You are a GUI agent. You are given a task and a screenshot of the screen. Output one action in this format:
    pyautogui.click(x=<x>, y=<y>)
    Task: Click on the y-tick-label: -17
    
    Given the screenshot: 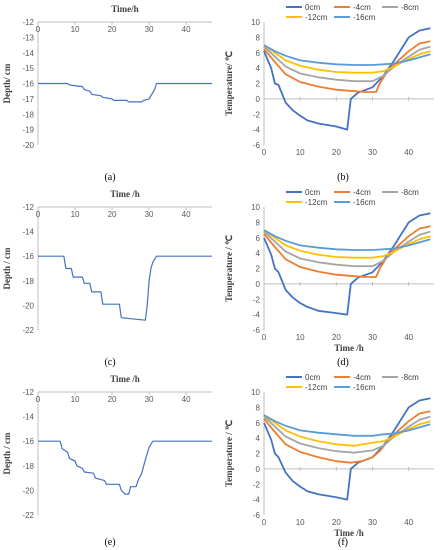 What is the action you would take?
    pyautogui.click(x=28, y=99)
    